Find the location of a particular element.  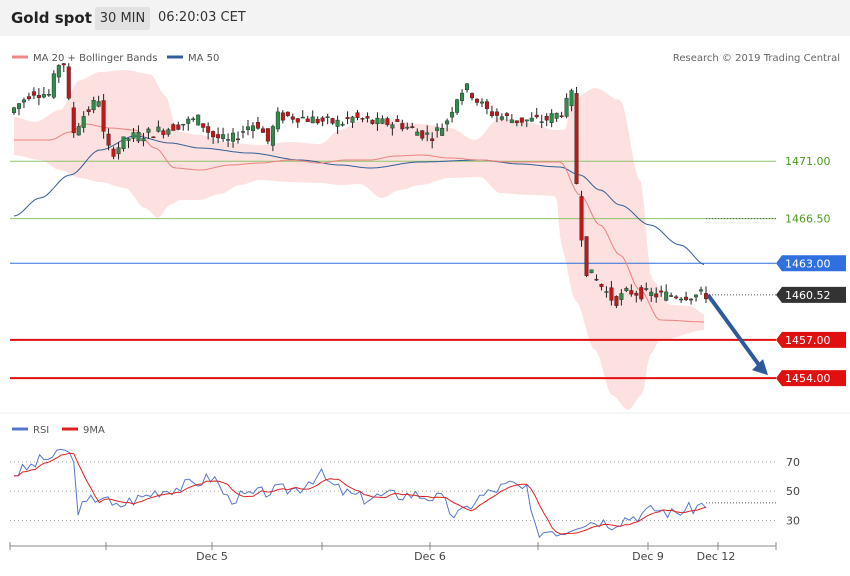

rsi-line is located at coordinates (360, 493).